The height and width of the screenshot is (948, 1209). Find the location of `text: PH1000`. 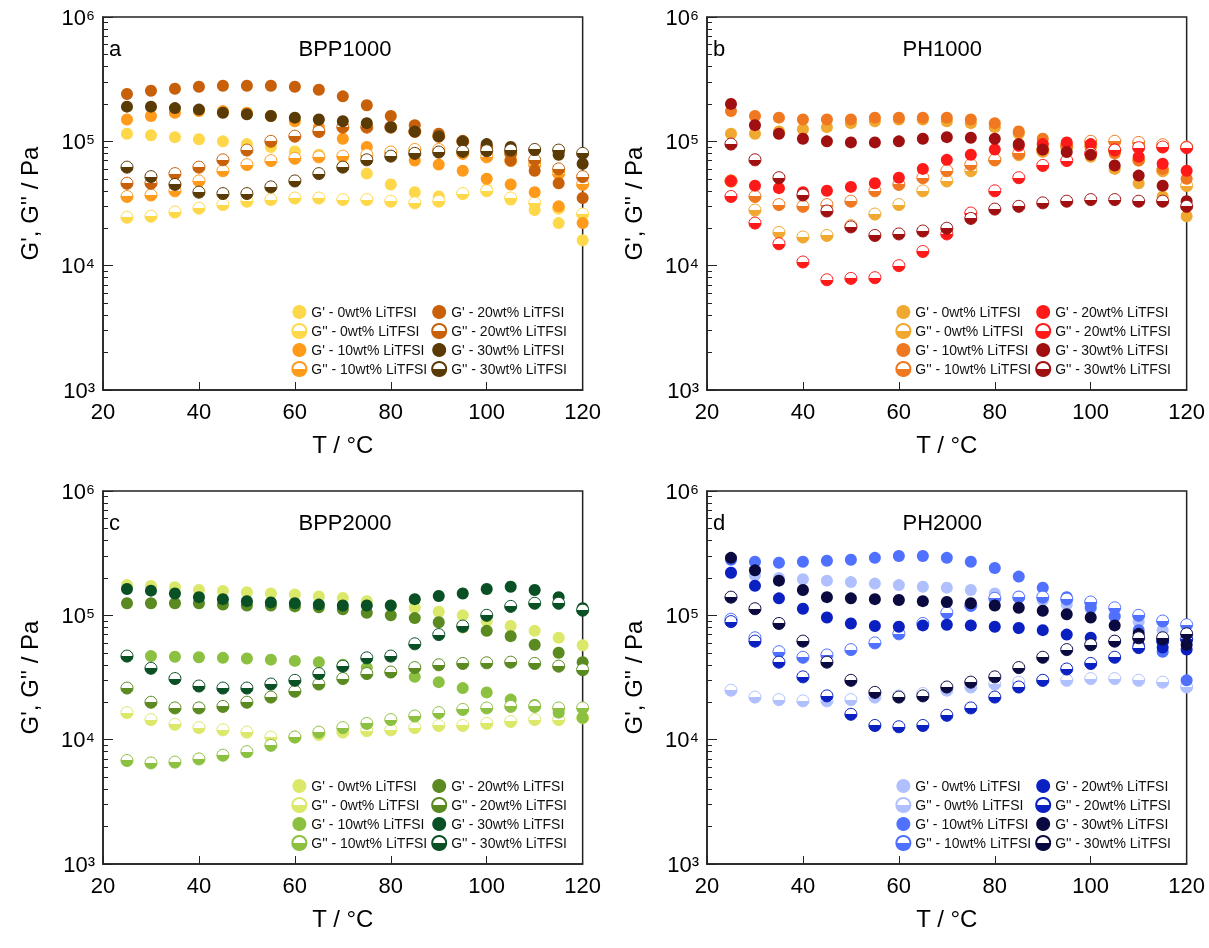

text: PH1000 is located at coordinates (942, 48).